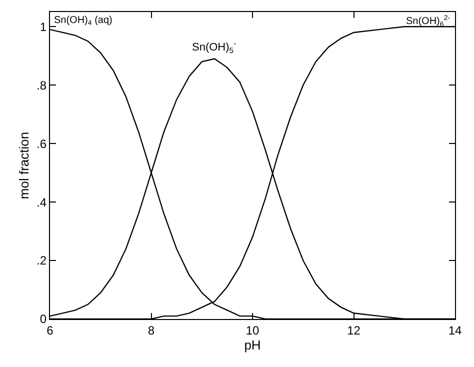  Describe the element at coordinates (41, 143) in the screenshot. I see `y-tick-label: .6` at that location.